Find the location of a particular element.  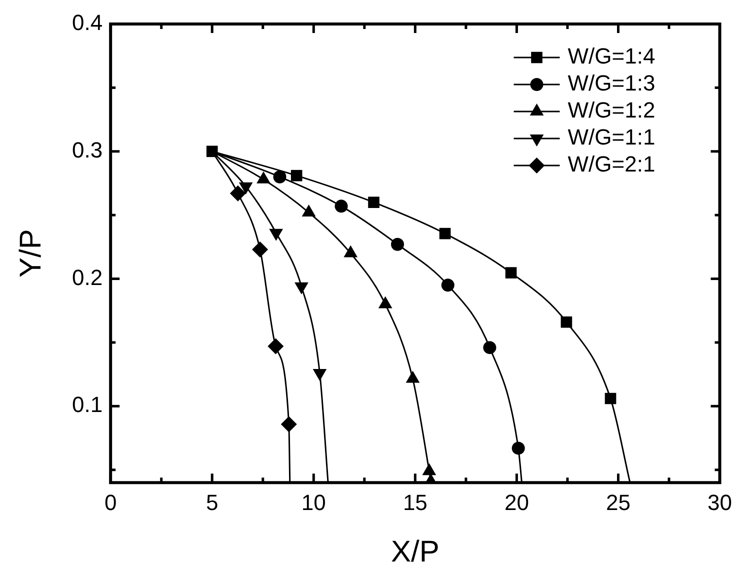

y-axis-title: Y/P is located at coordinates (31, 253).